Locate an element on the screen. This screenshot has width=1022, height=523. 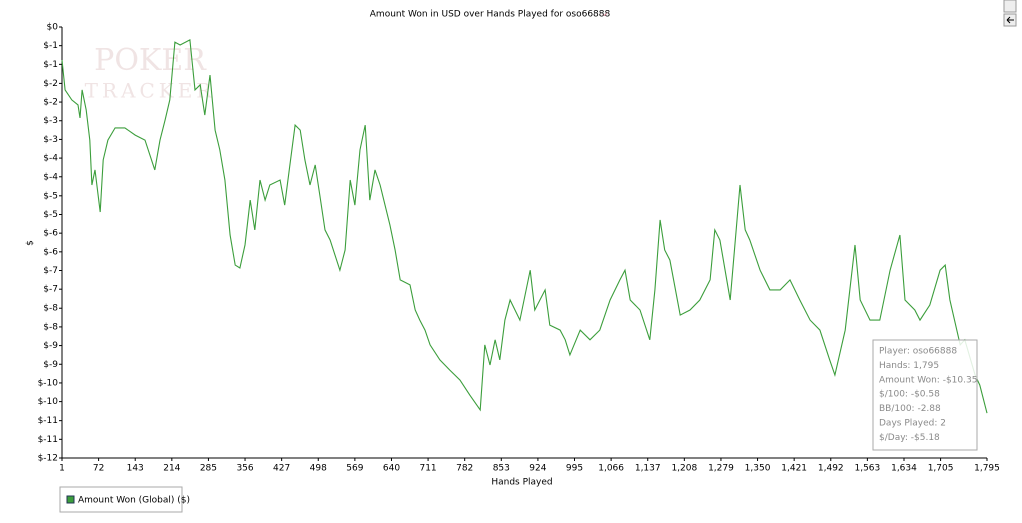
x-tick-label: 143 is located at coordinates (135, 469).